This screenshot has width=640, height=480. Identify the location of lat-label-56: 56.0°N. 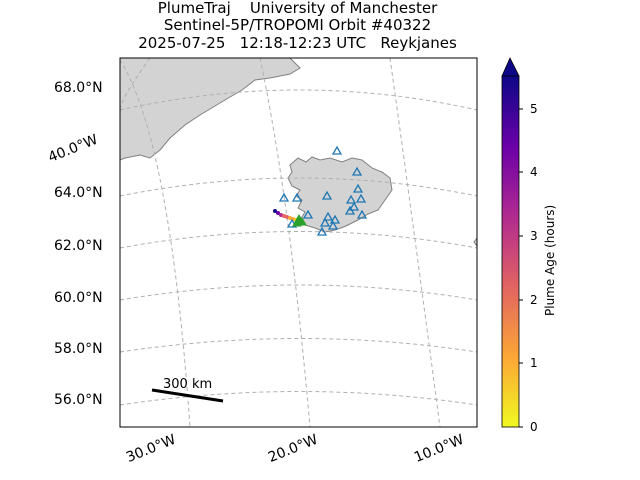
(78, 400).